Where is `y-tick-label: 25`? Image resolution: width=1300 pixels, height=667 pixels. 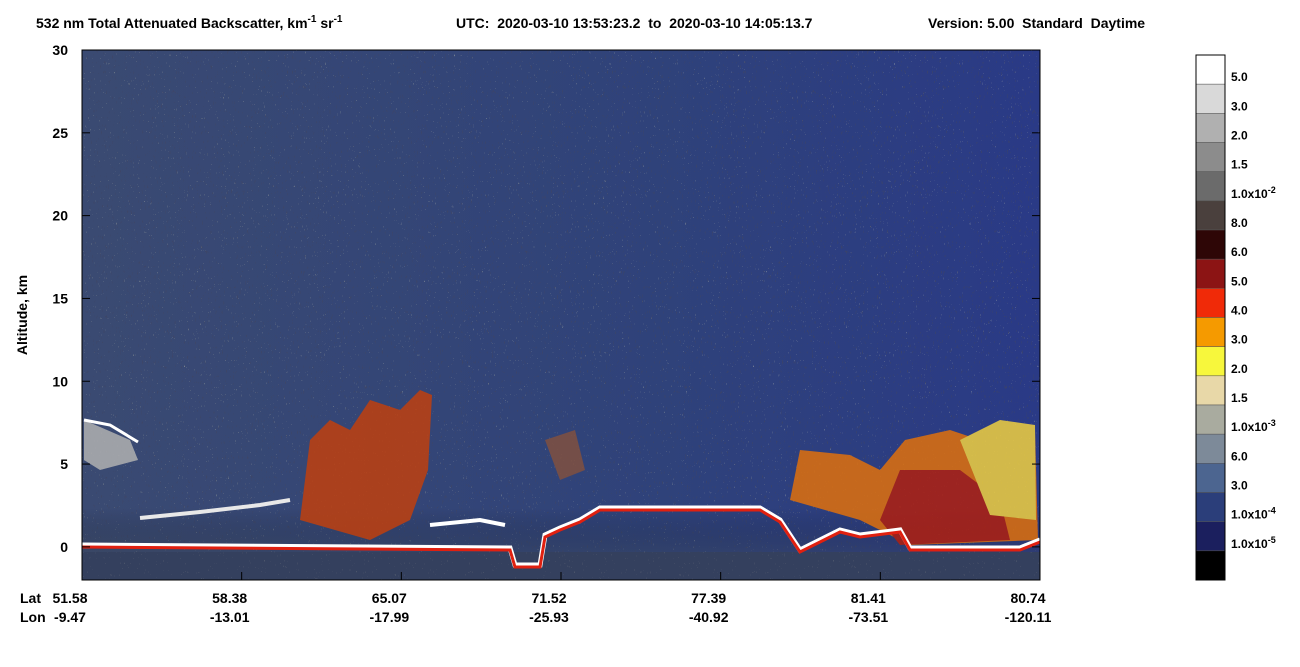
y-tick-label: 25 is located at coordinates (60, 133).